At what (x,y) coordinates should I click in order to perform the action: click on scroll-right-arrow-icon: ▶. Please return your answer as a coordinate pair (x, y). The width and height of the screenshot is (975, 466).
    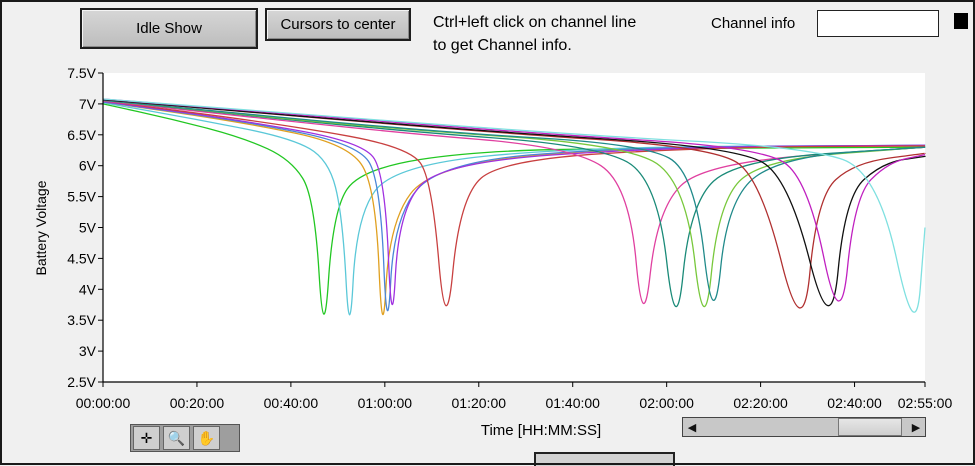
    Looking at the image, I should click on (916, 427).